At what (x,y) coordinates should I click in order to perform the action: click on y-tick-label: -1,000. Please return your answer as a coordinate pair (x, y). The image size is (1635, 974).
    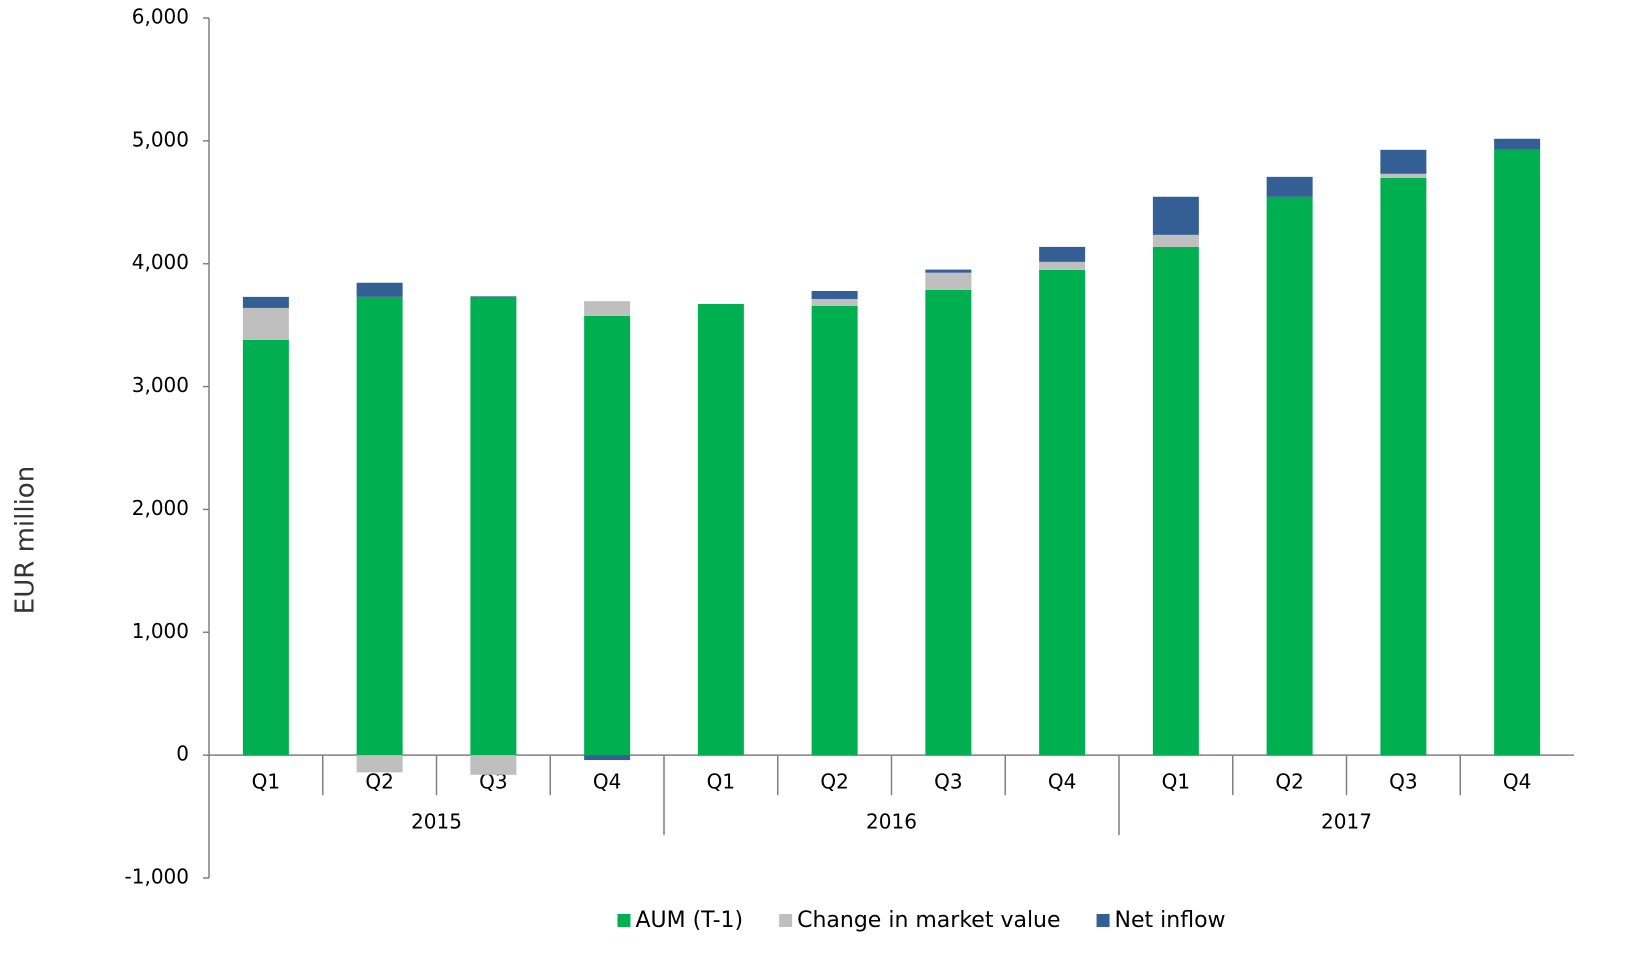
    Looking at the image, I should click on (157, 877).